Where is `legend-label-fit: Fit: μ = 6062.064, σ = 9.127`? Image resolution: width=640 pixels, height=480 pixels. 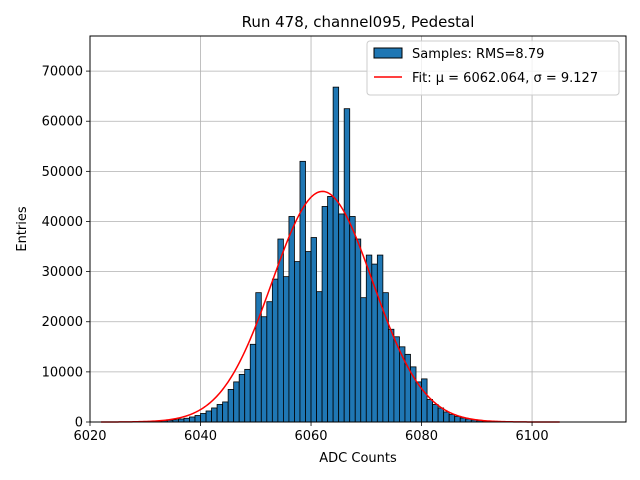 legend-label-fit: Fit: μ = 6062.064, σ = 9.127 is located at coordinates (505, 78).